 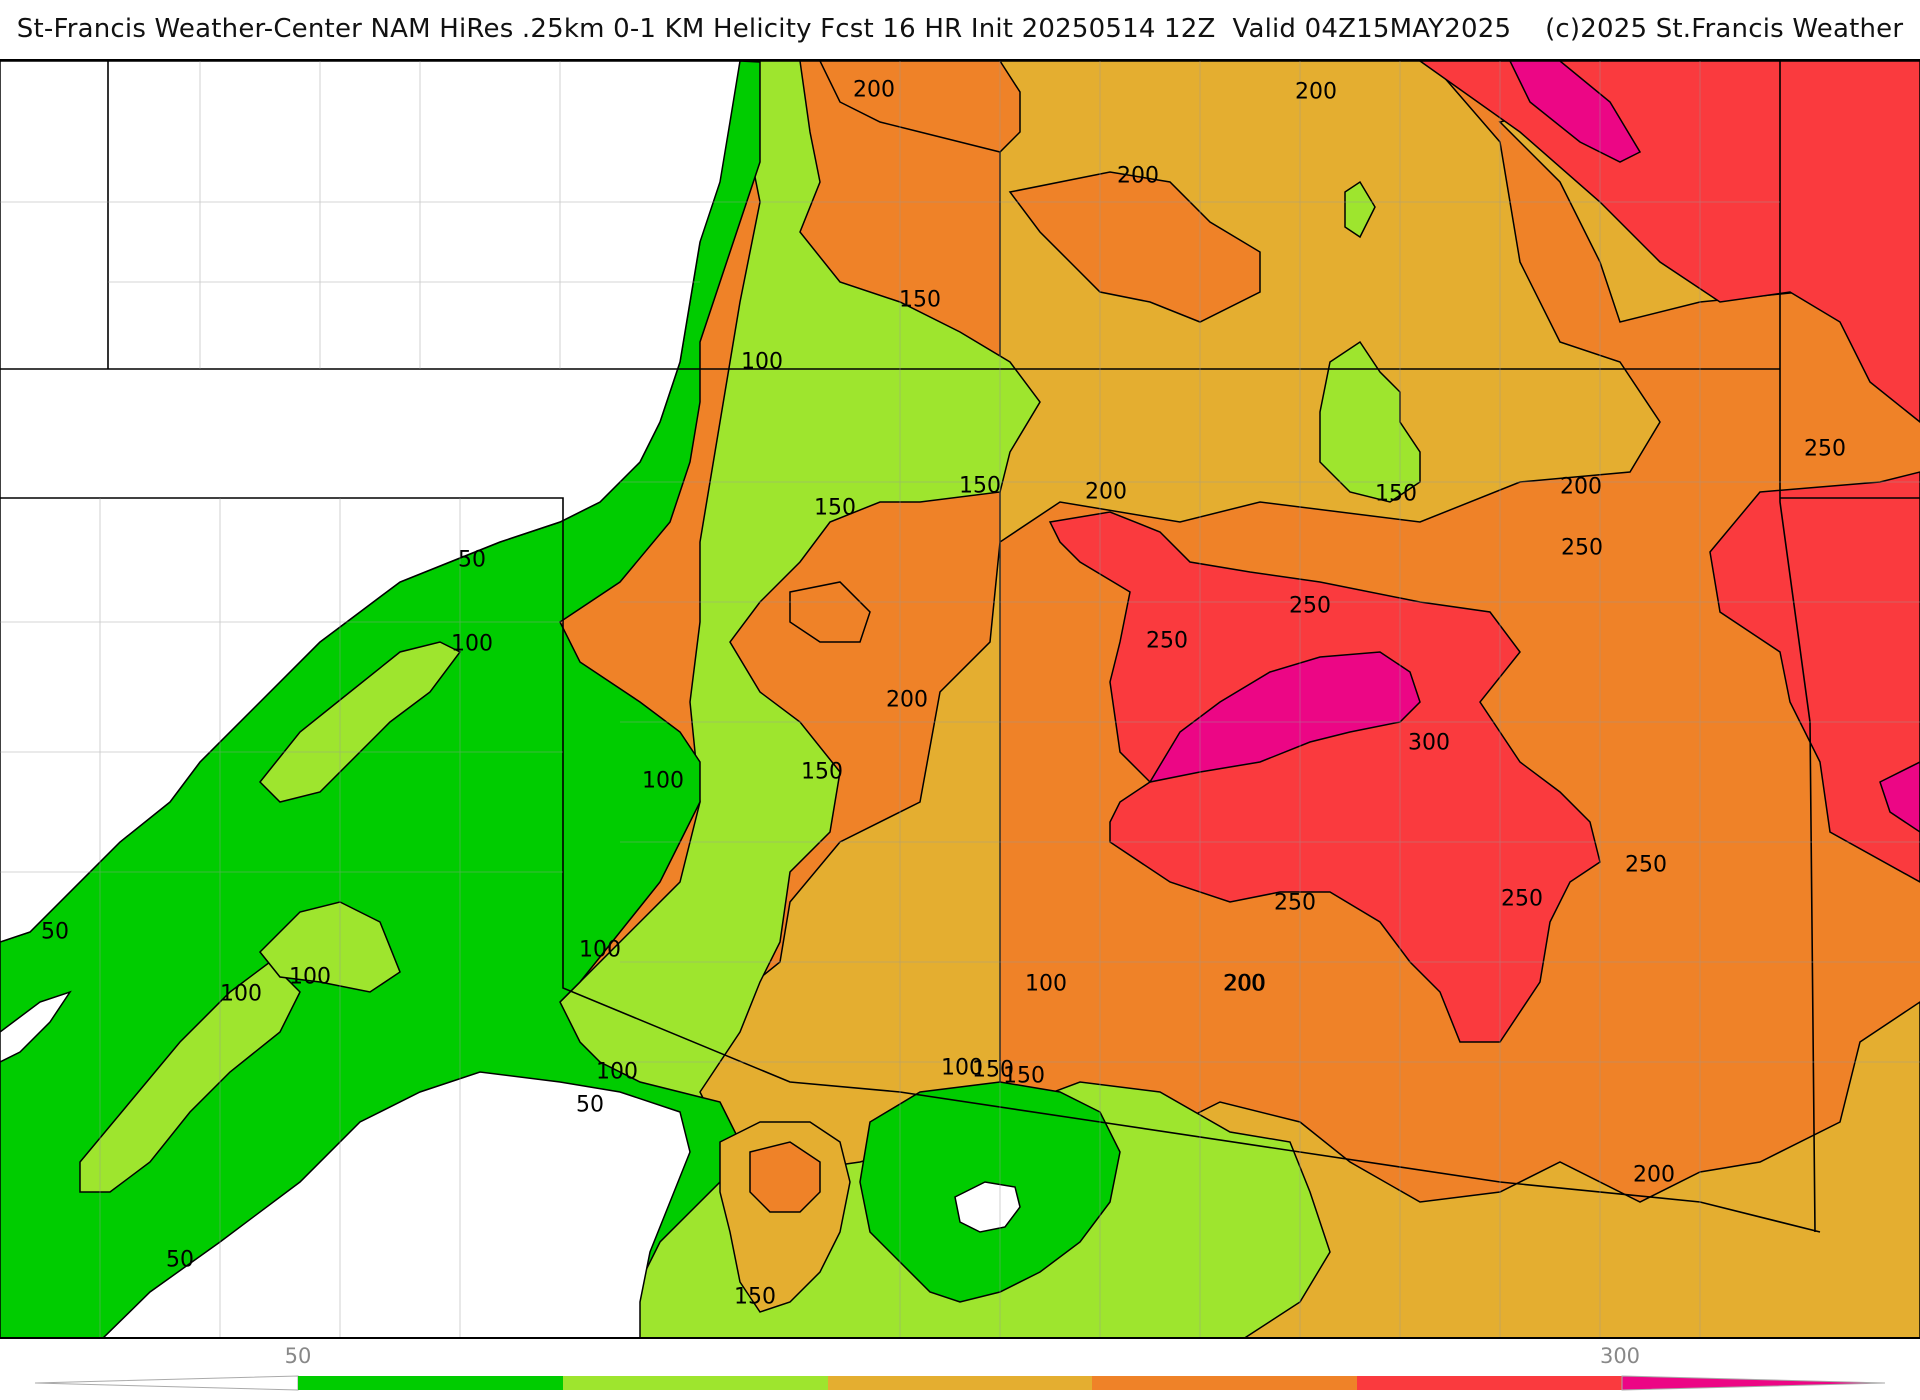 What do you see at coordinates (36, 1026) in the screenshot?
I see `field-below-50-notch` at bounding box center [36, 1026].